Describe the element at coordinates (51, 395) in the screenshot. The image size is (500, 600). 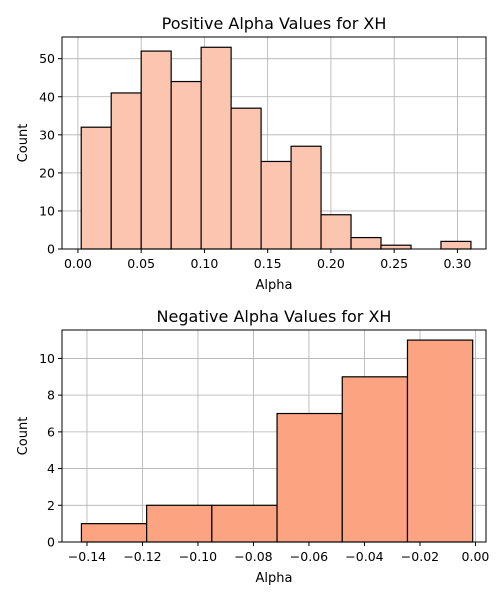
I see `y-tick-label: 8` at that location.